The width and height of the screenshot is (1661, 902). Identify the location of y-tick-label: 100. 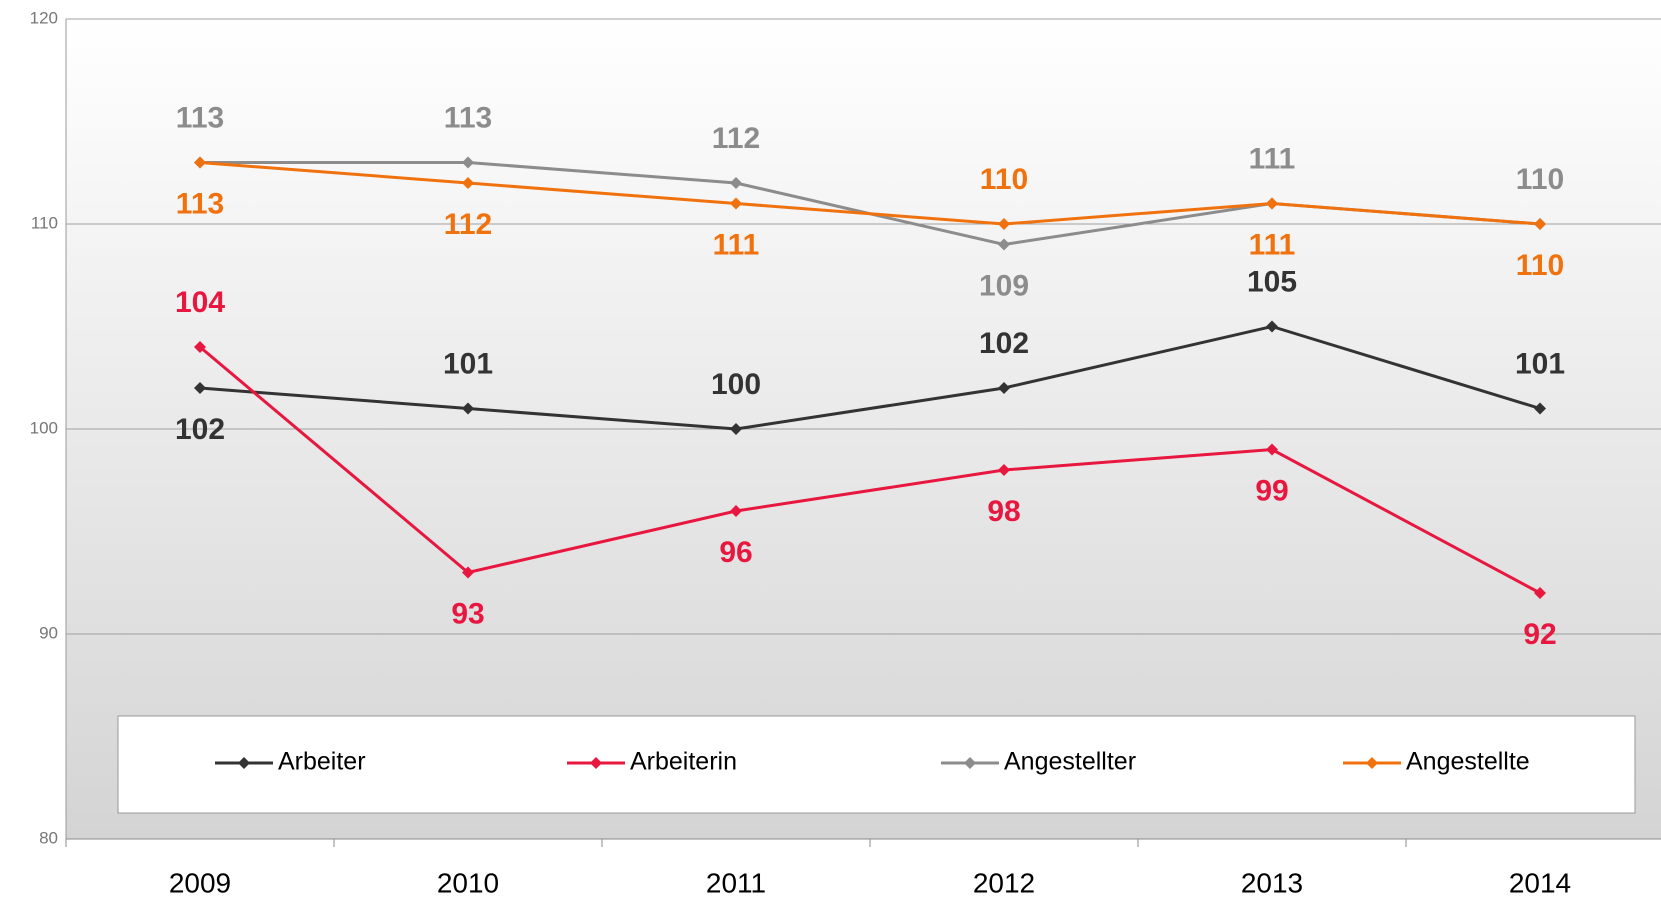
(44, 427).